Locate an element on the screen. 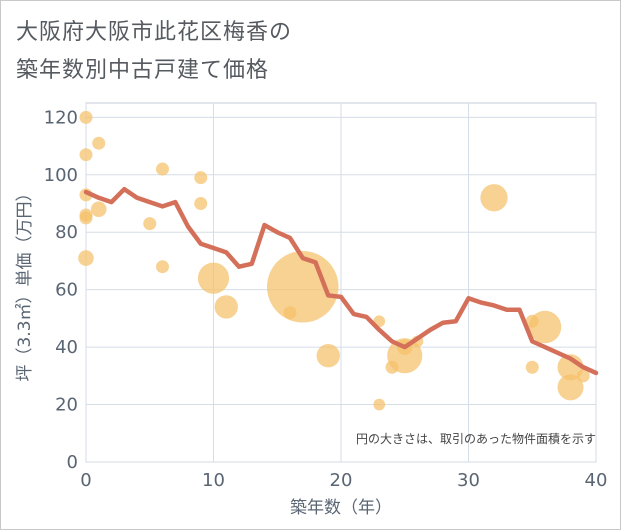 This screenshot has height=530, width=621. y-tick-label: 100 is located at coordinates (61, 175).